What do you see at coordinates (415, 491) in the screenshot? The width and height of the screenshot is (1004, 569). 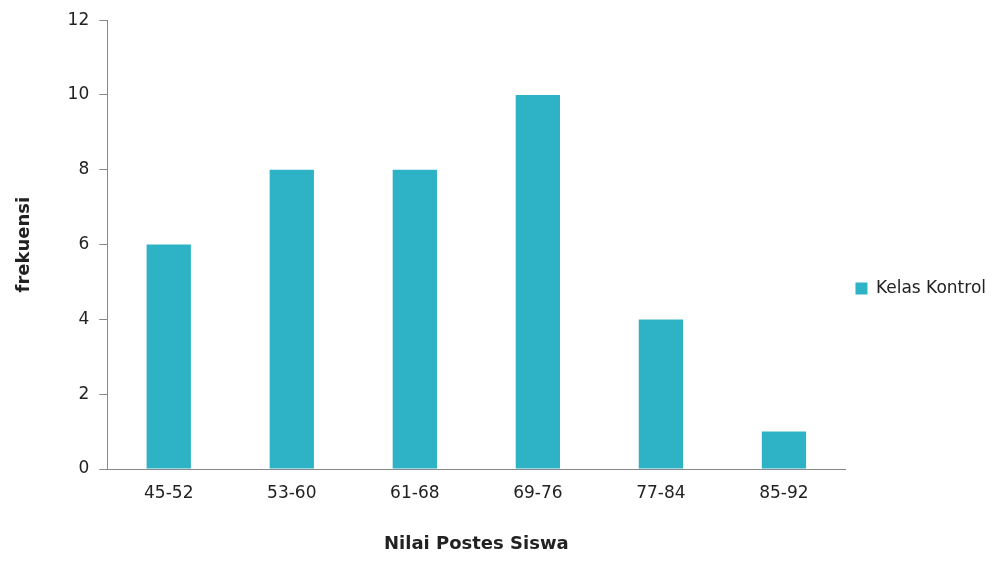 I see `x-tick-label: 61-68` at bounding box center [415, 491].